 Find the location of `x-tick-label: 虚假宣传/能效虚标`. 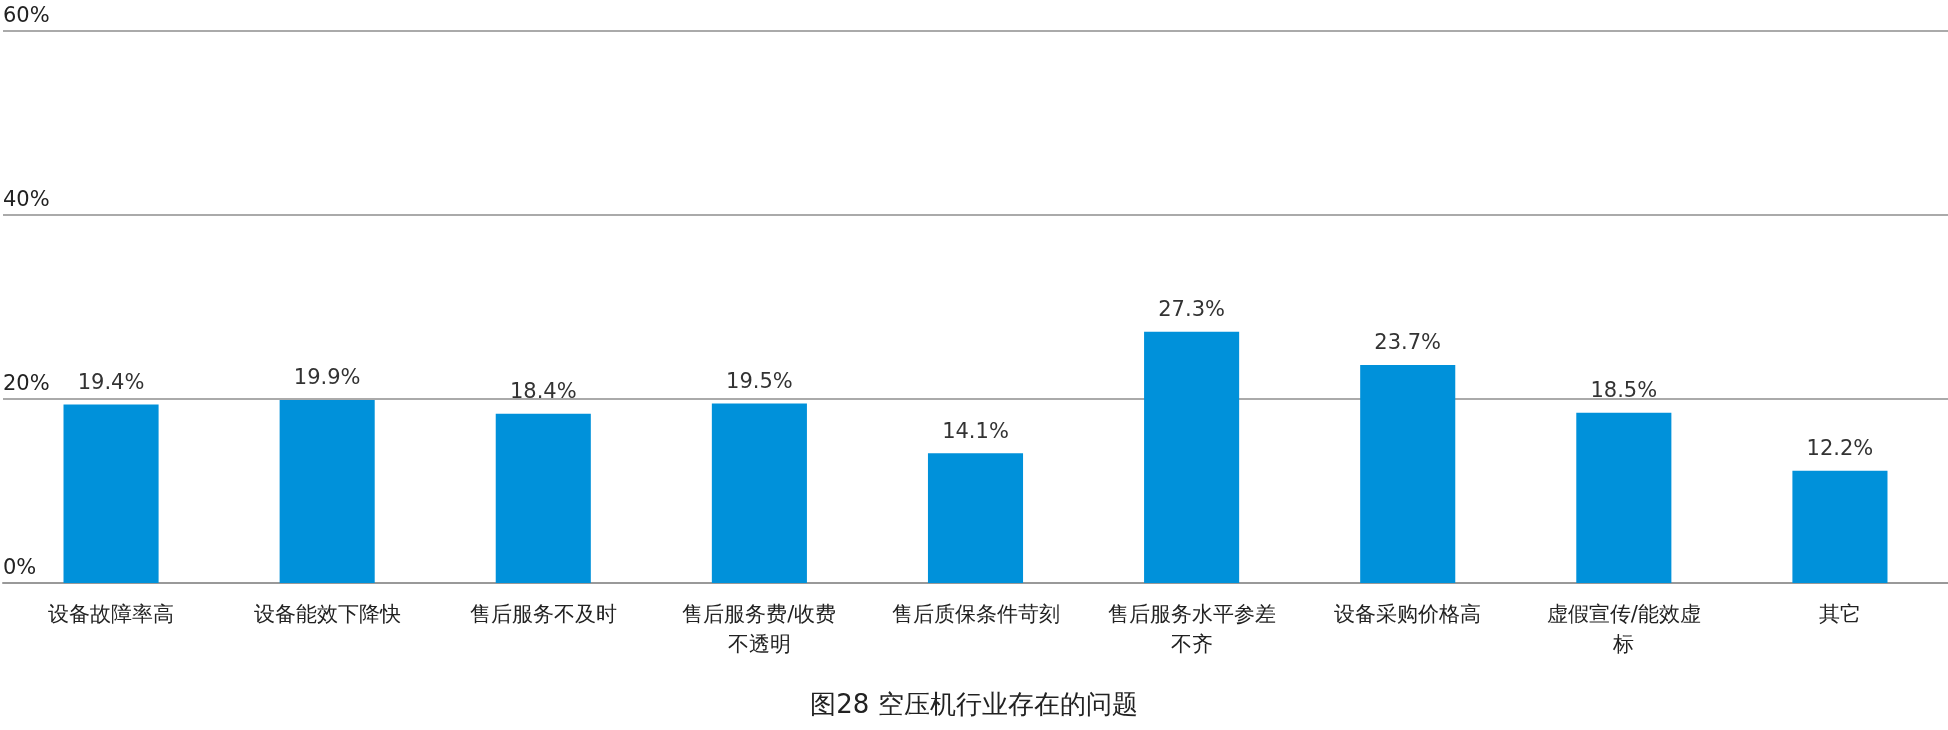

x-tick-label: 虚假宣传/能效虚标 is located at coordinates (1623, 629).